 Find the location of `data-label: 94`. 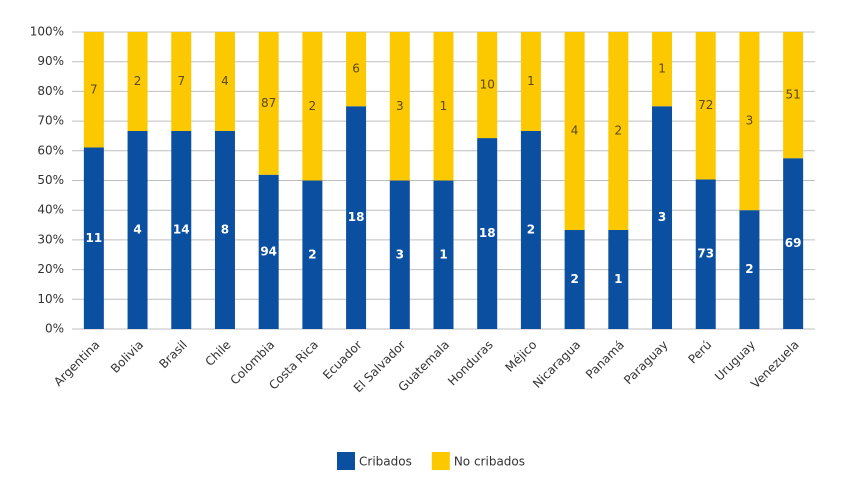

data-label: 94 is located at coordinates (268, 251).